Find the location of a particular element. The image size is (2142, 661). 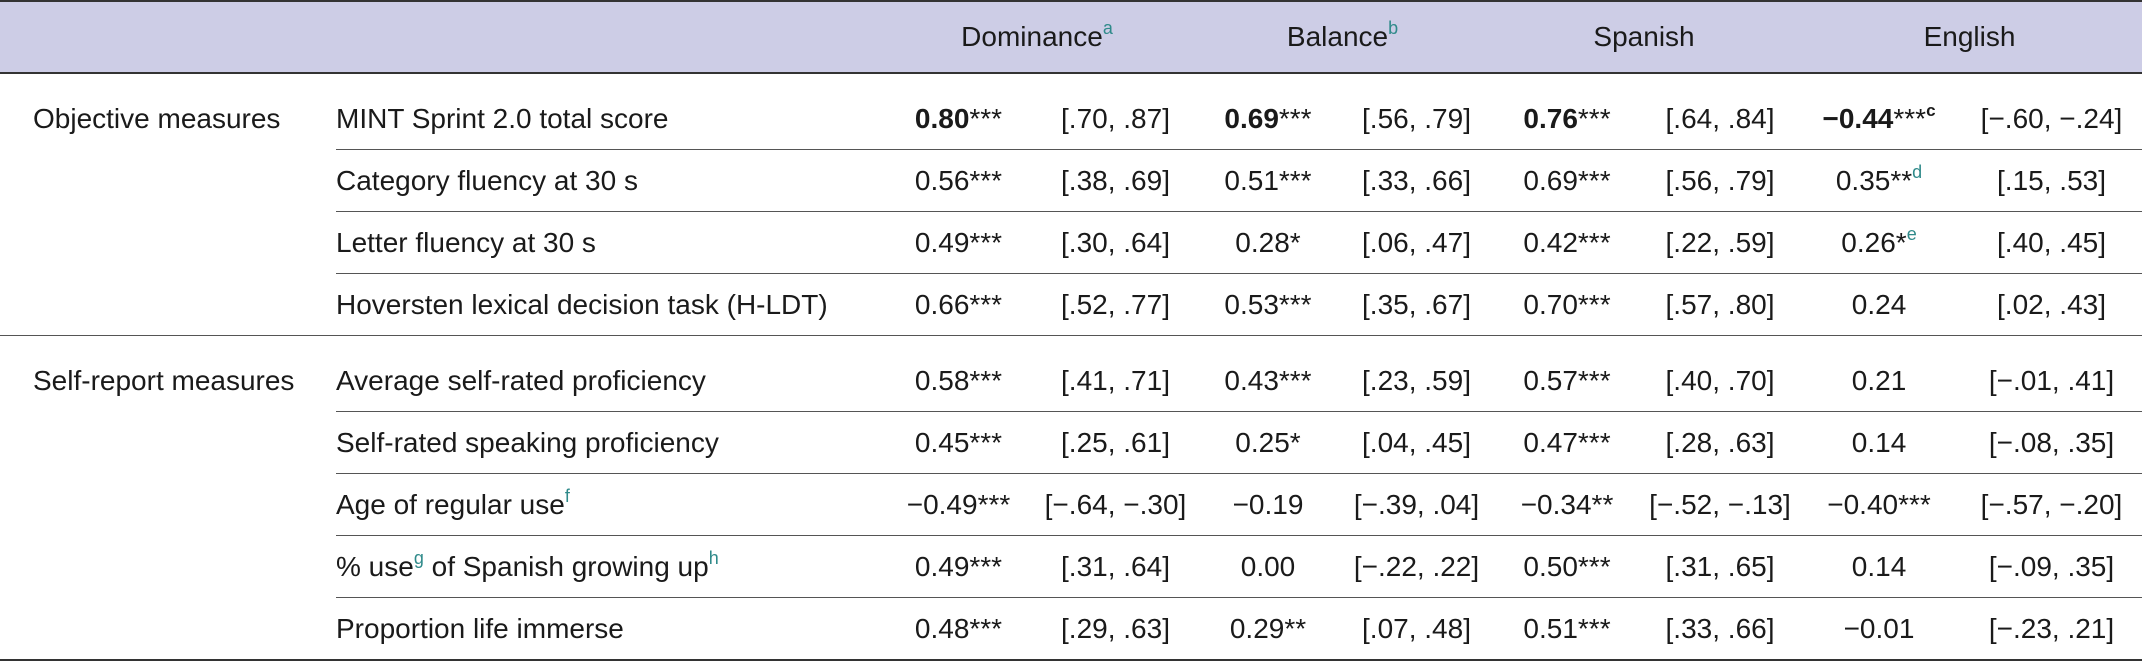

confidence-interval: [−.09, .35] is located at coordinates (2051, 566).